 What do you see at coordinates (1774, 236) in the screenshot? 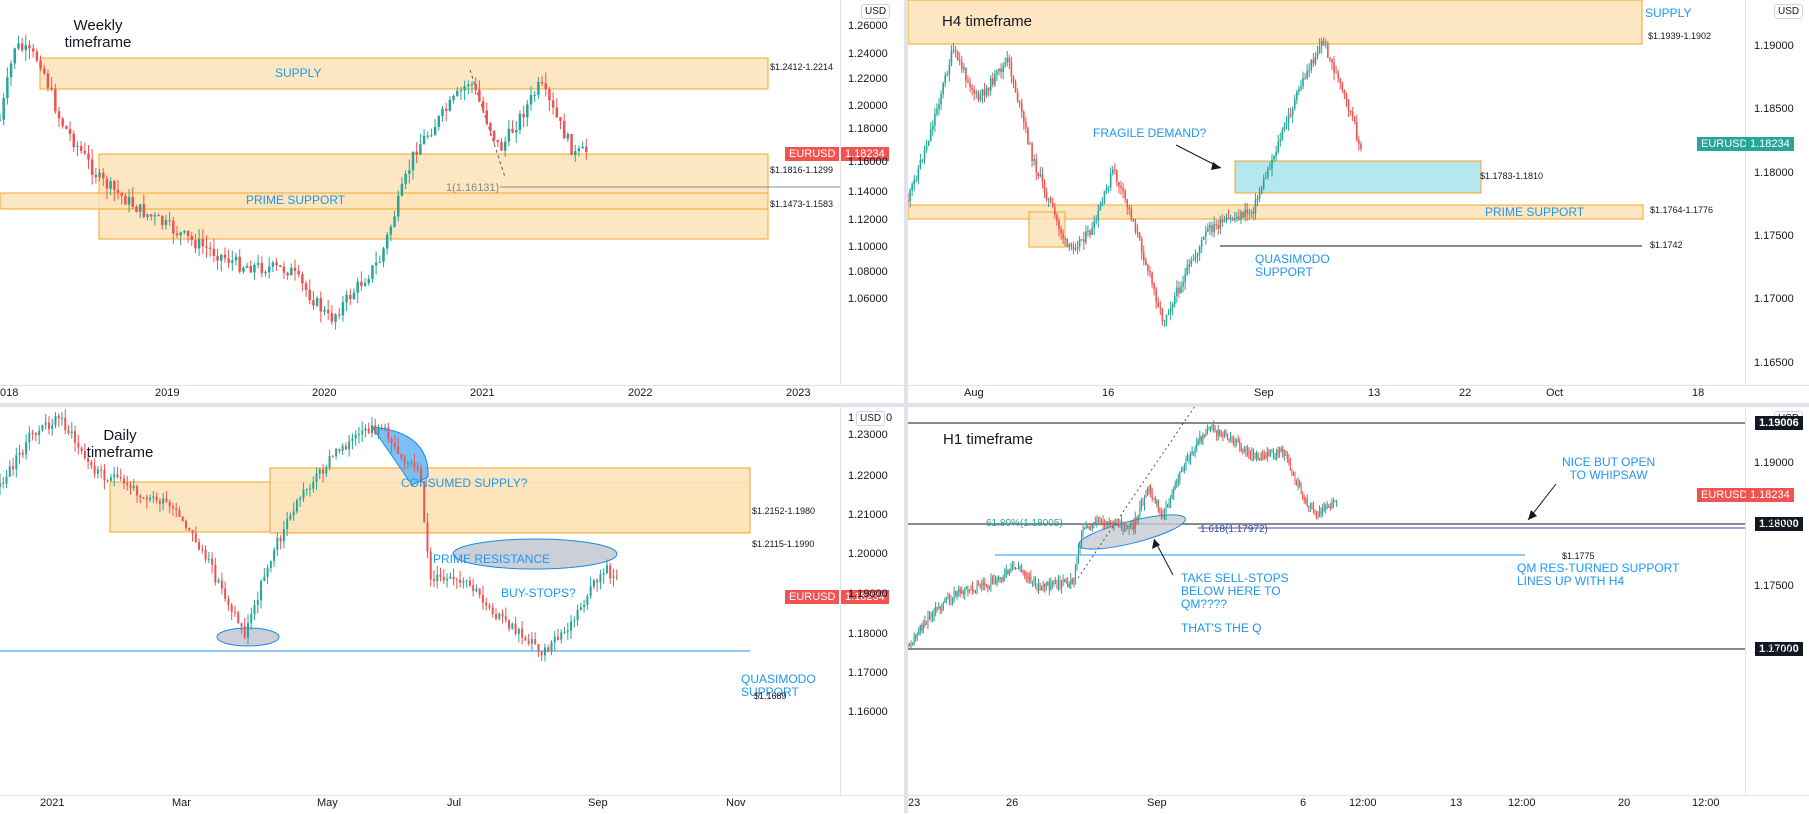
I see `y-tick-label: 1.17500` at bounding box center [1774, 236].